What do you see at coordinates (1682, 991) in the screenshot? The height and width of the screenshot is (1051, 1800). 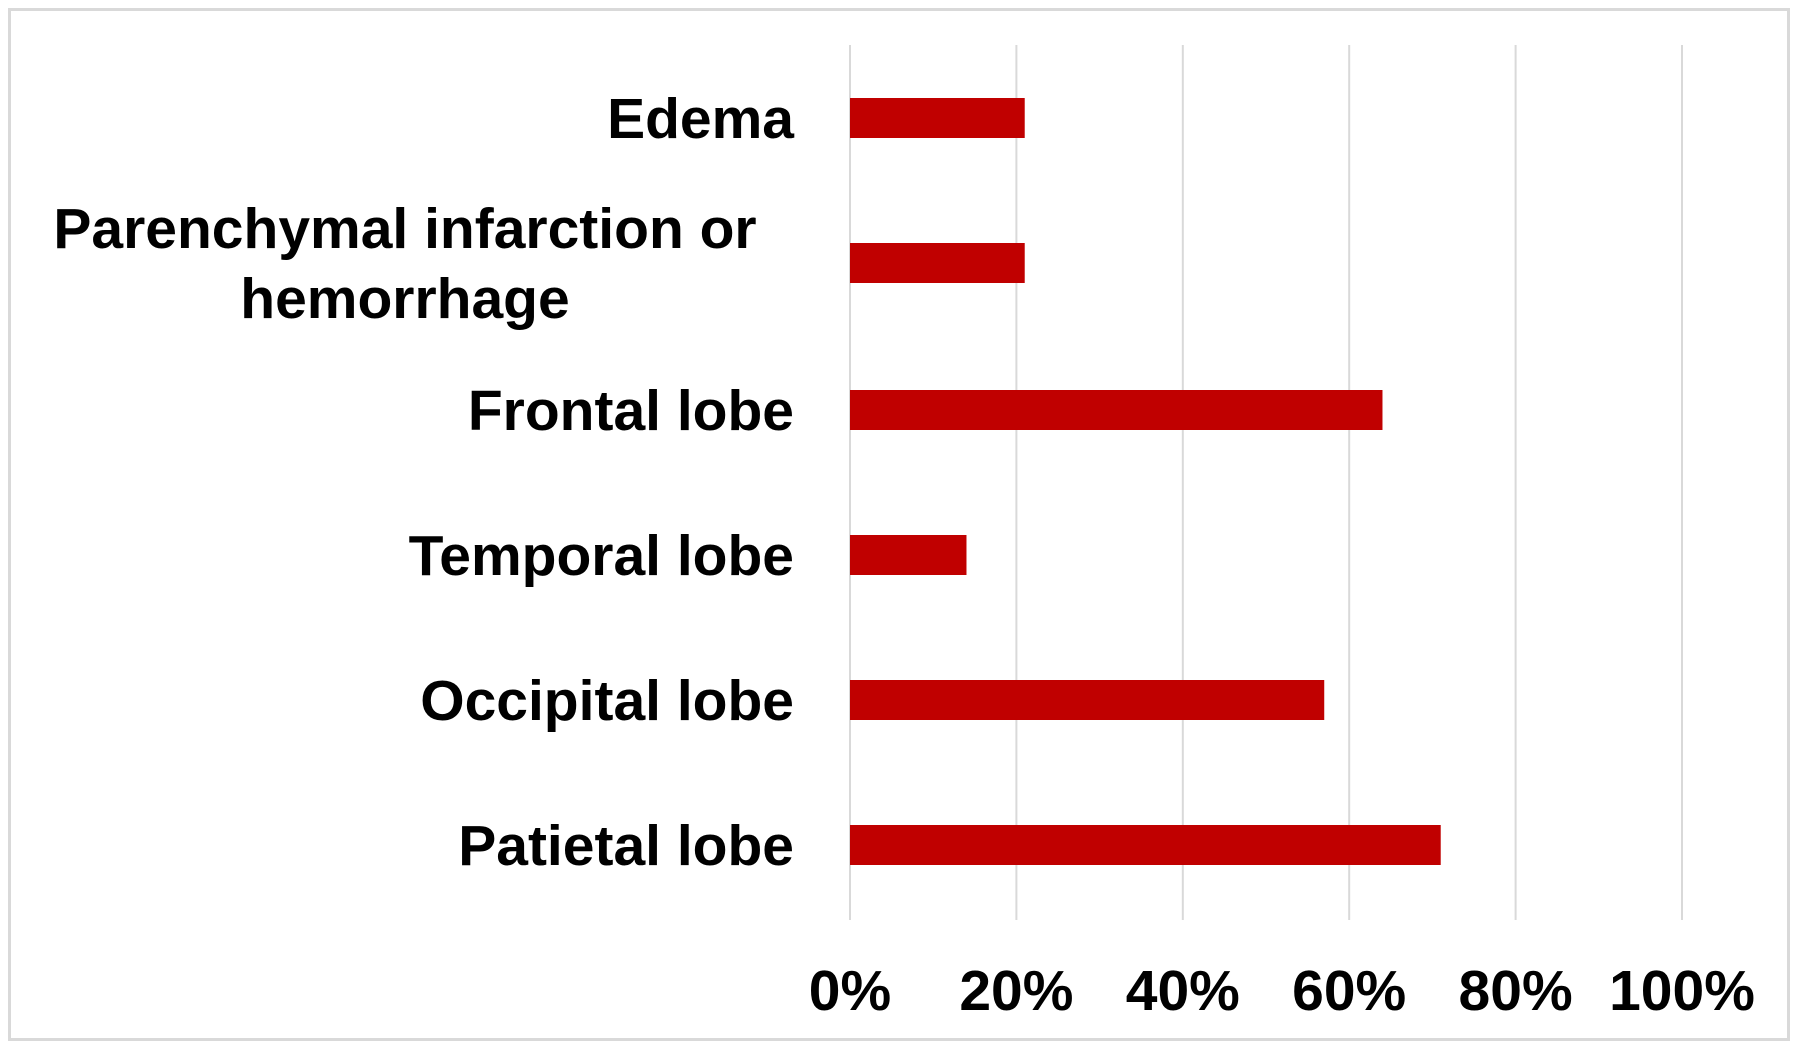 I see `x-tick-label: 100%` at bounding box center [1682, 991].